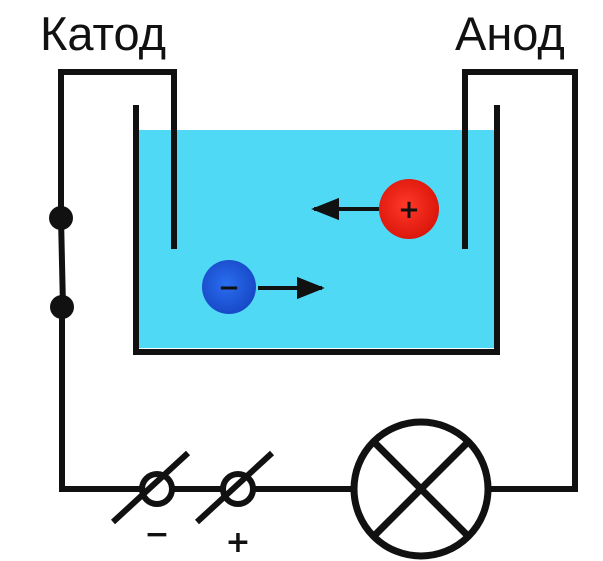  Describe the element at coordinates (156, 534) in the screenshot. I see `negative-sign: −` at that location.